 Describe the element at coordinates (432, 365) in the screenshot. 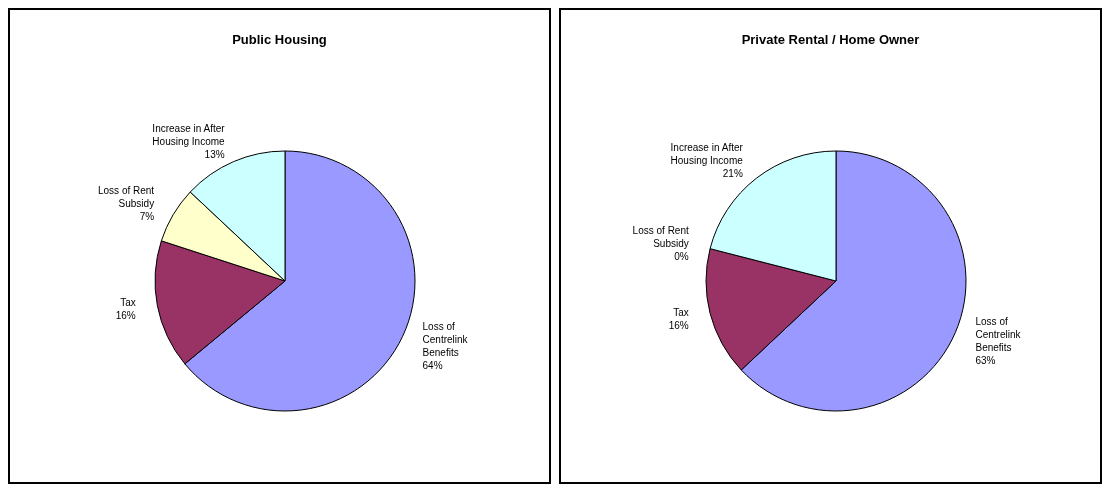

I see `data-label: 64%` at that location.